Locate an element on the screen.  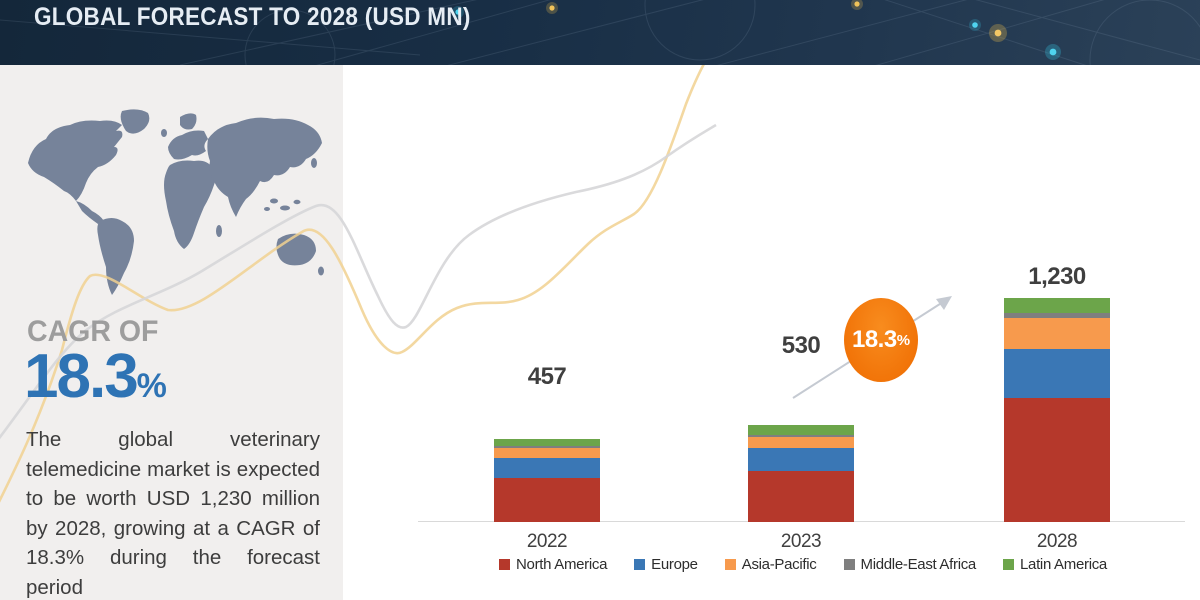
legend-item-latin-america: Latin America is located at coordinates (1054, 564).